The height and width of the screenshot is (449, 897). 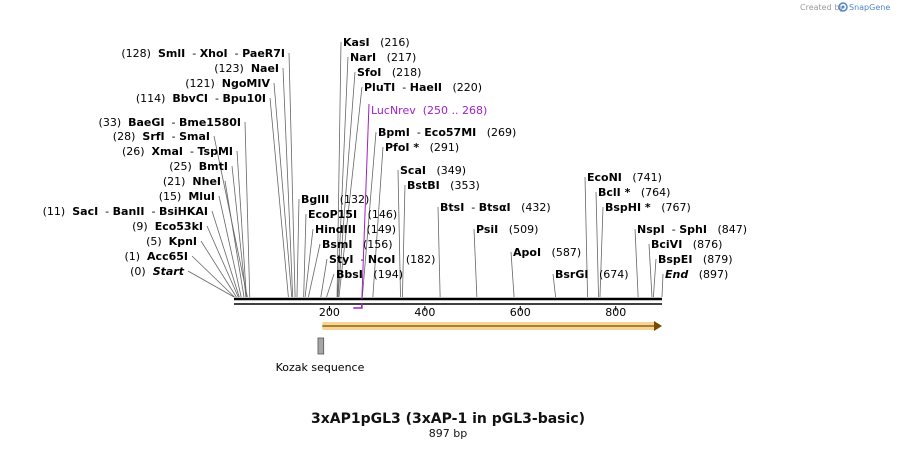 I want to click on site-position: (114), so click(x=151, y=98).